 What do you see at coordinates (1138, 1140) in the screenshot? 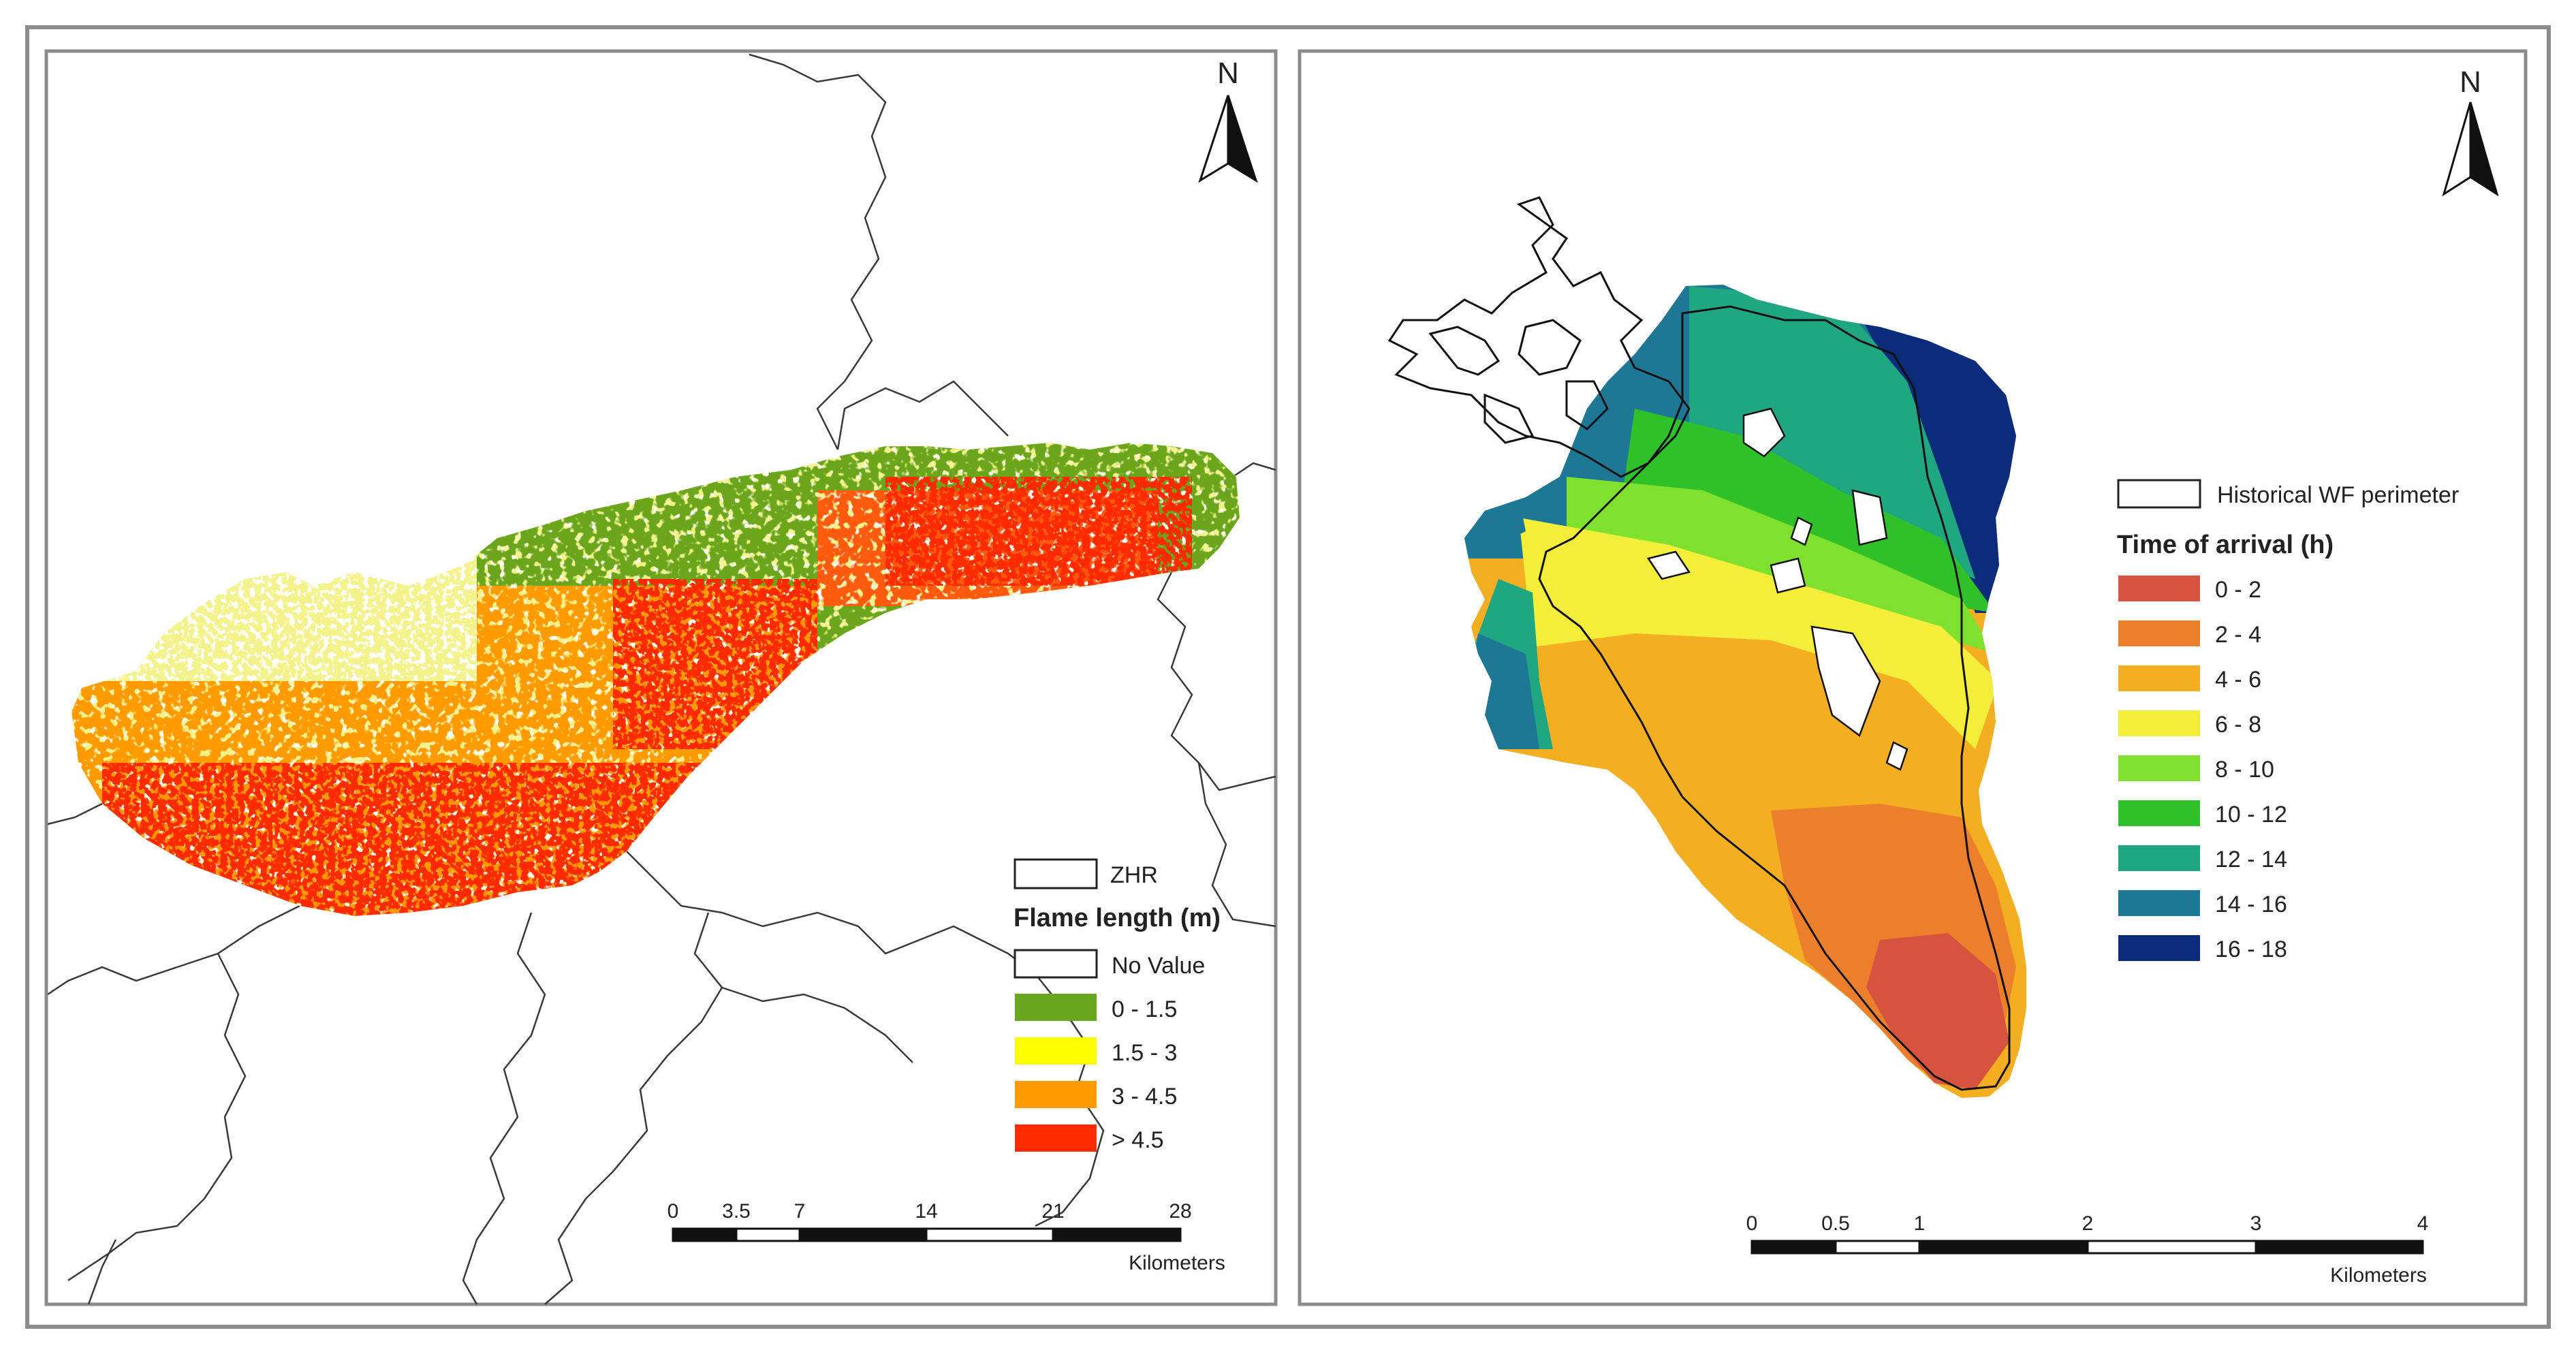
I see `flame-legend-label-4: > 4.5` at bounding box center [1138, 1140].